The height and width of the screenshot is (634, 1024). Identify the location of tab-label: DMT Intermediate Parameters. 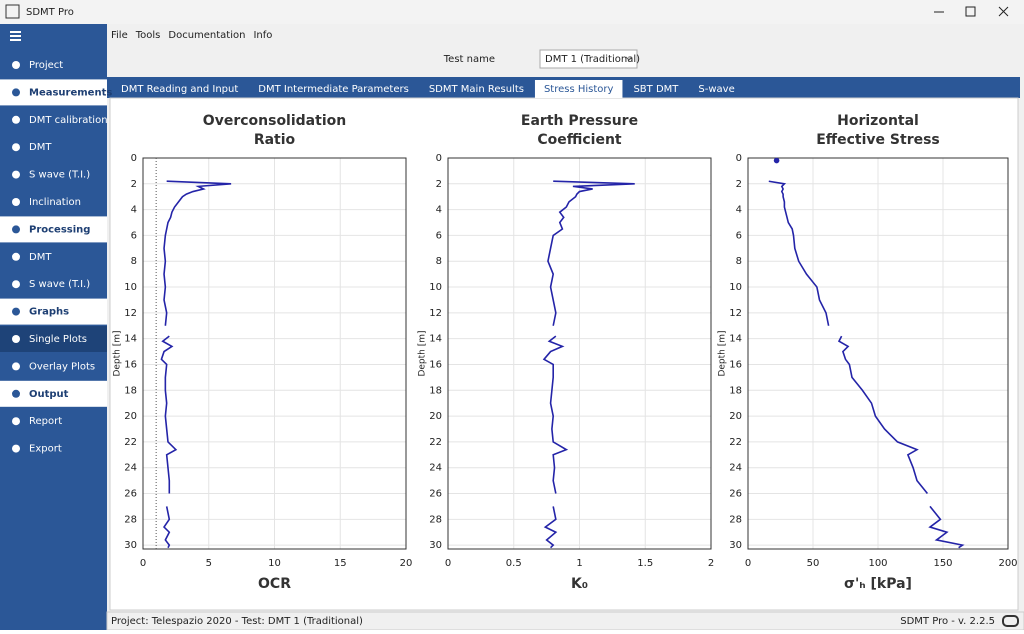
(333, 89).